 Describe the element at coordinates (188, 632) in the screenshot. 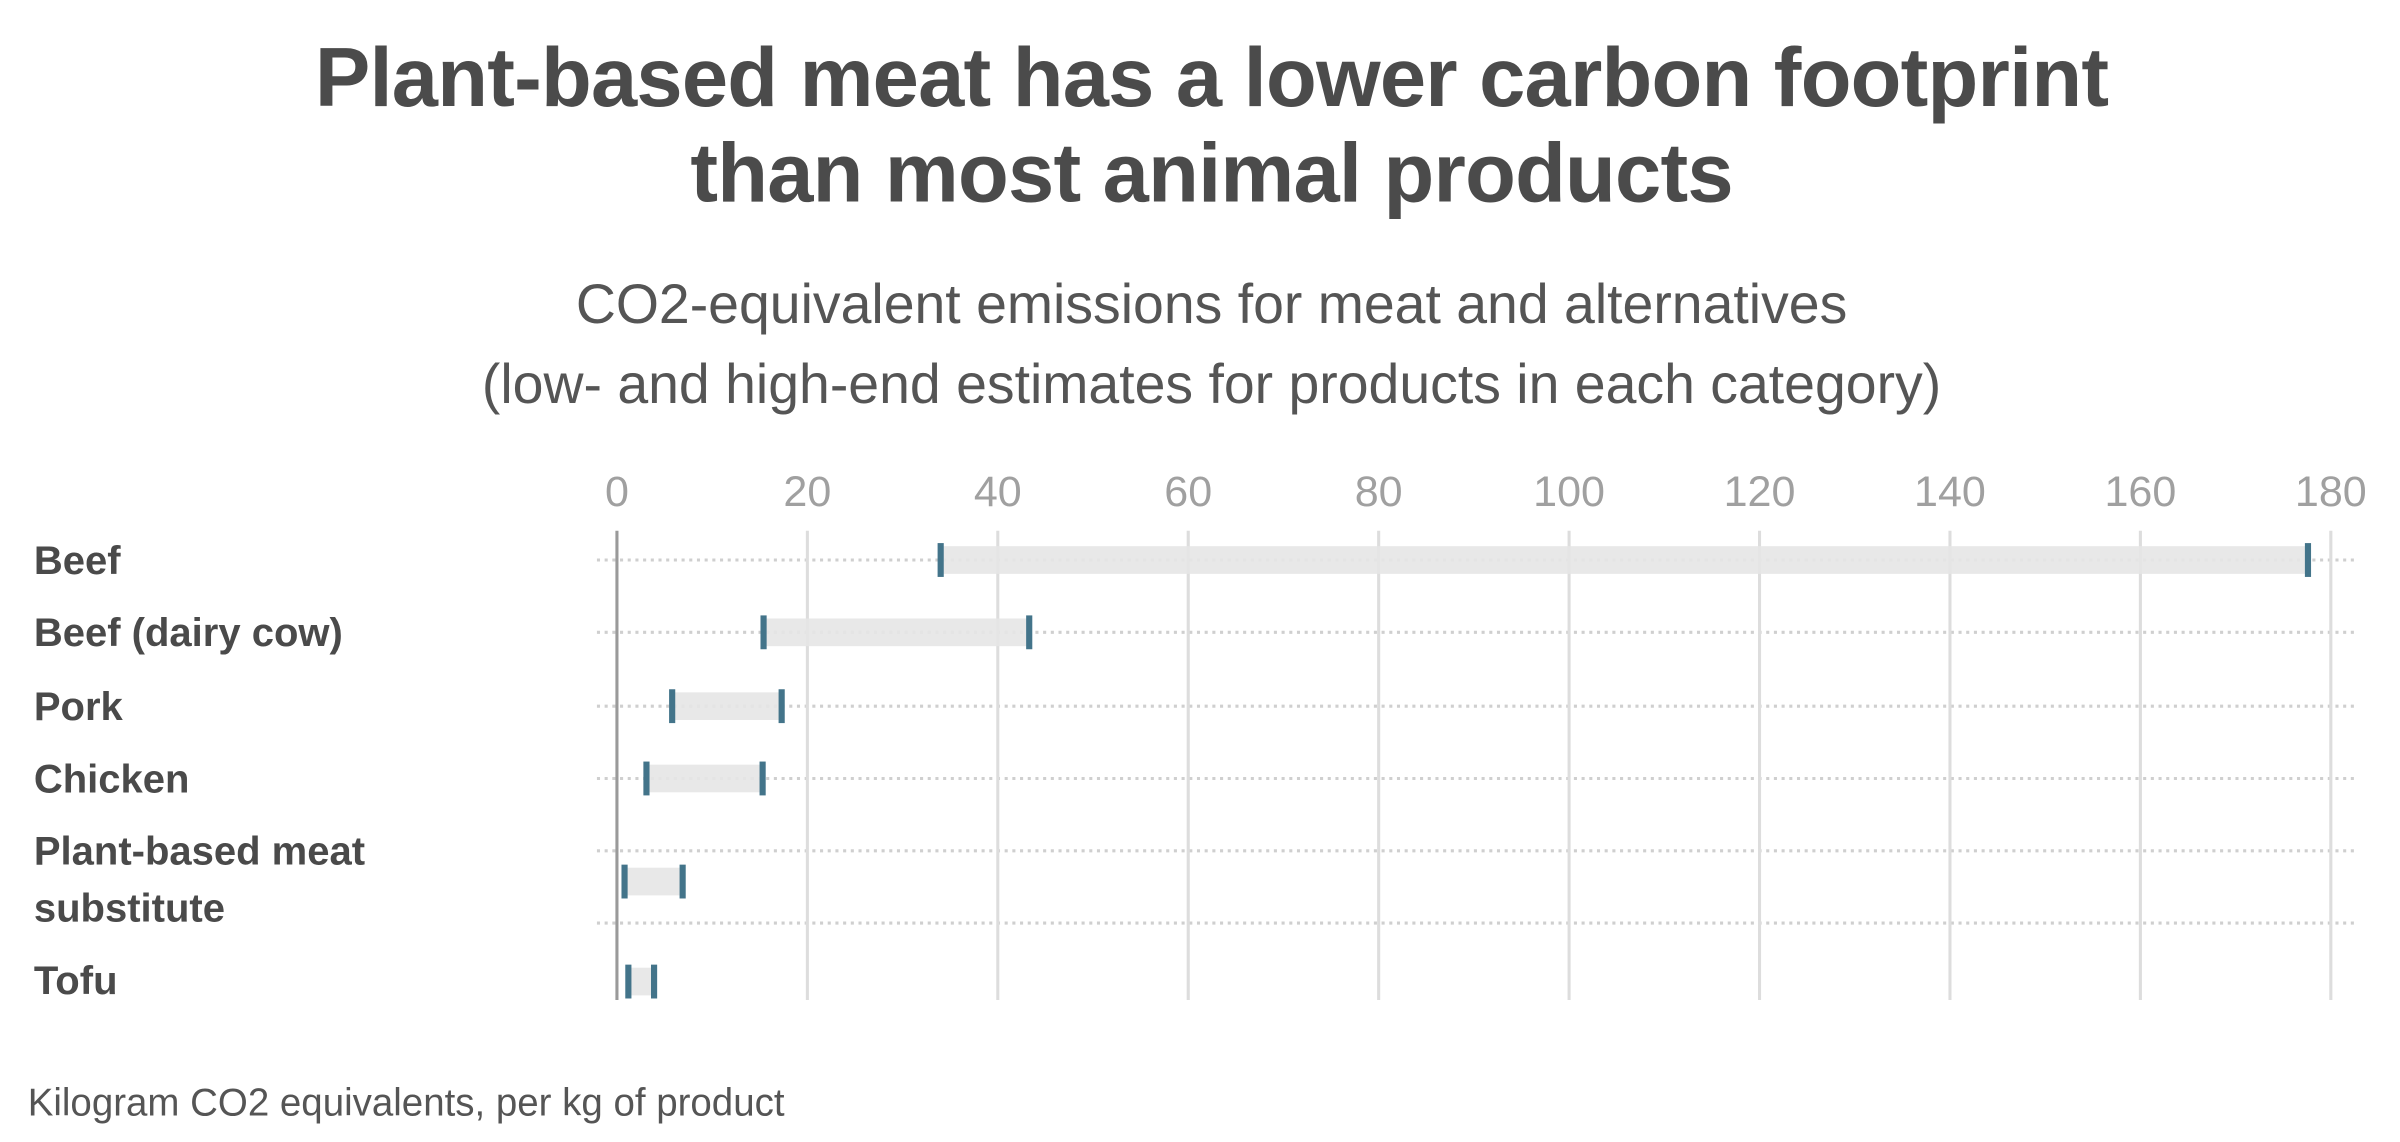

I see `row-label-beef-dairy-cow: Beef (dairy cow)` at that location.